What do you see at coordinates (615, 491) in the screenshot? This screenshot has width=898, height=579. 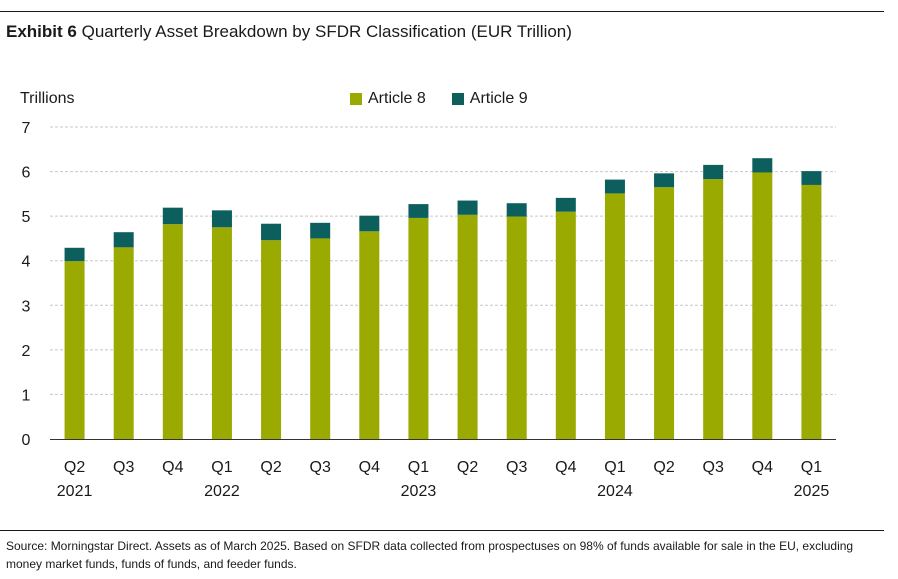 I see `x-tick-year: 2024` at bounding box center [615, 491].